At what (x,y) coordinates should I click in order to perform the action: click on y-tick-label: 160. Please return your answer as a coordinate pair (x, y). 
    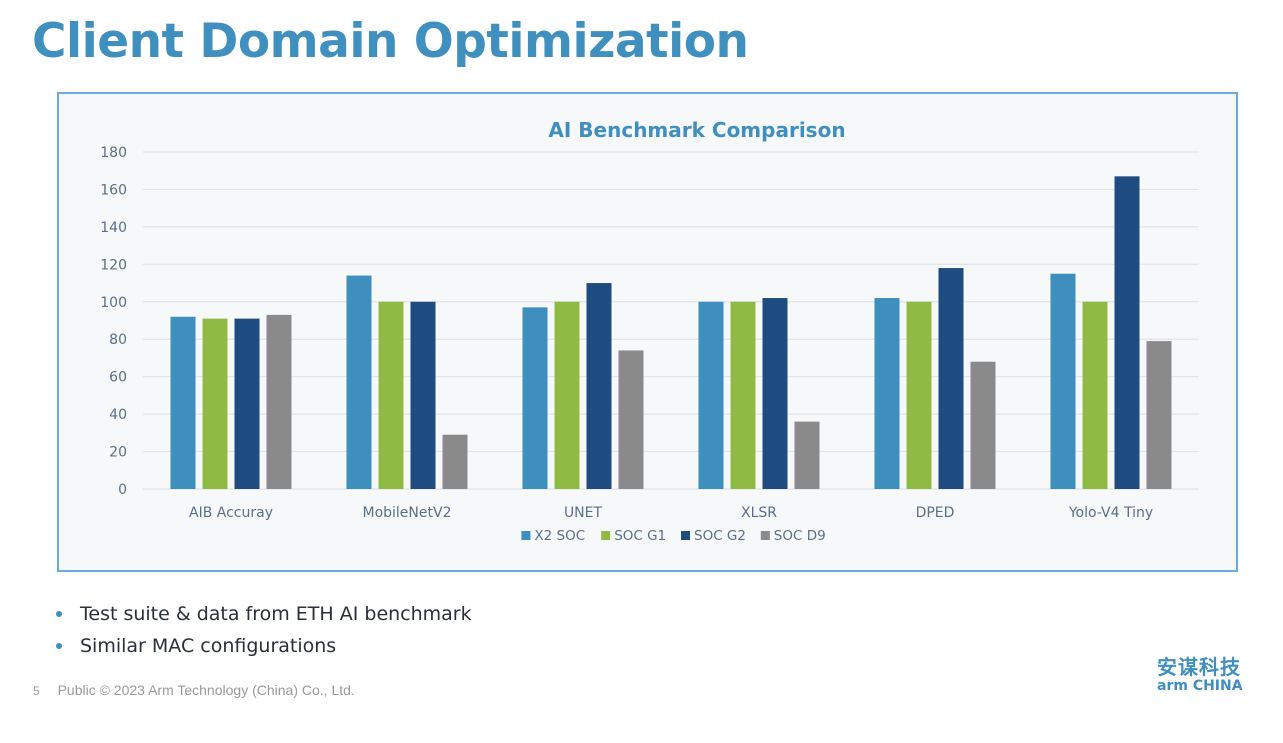
    Looking at the image, I should click on (113, 190).